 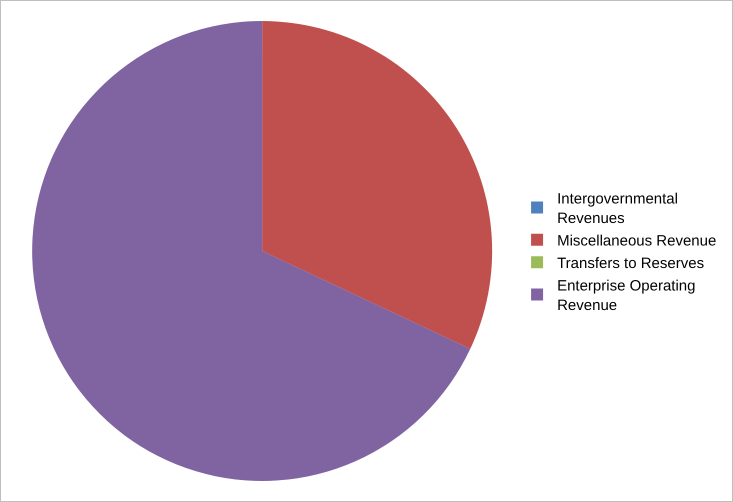 I want to click on legend-label: Intergovernmental Revenues, so click(x=617, y=209).